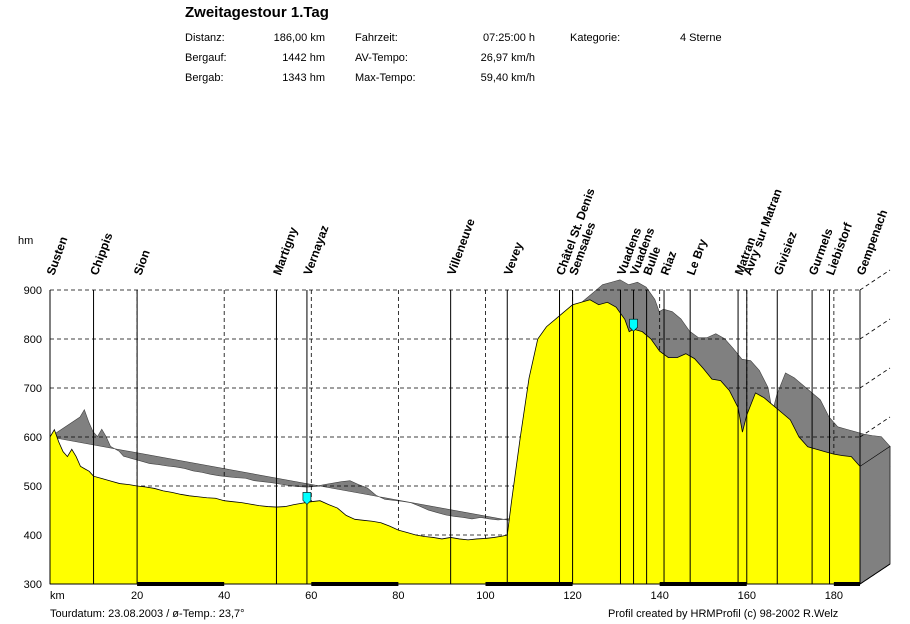 Image resolution: width=910 pixels, height=624 pixels. Describe the element at coordinates (311, 596) in the screenshot. I see `x-tick-label-60: 60` at that location.